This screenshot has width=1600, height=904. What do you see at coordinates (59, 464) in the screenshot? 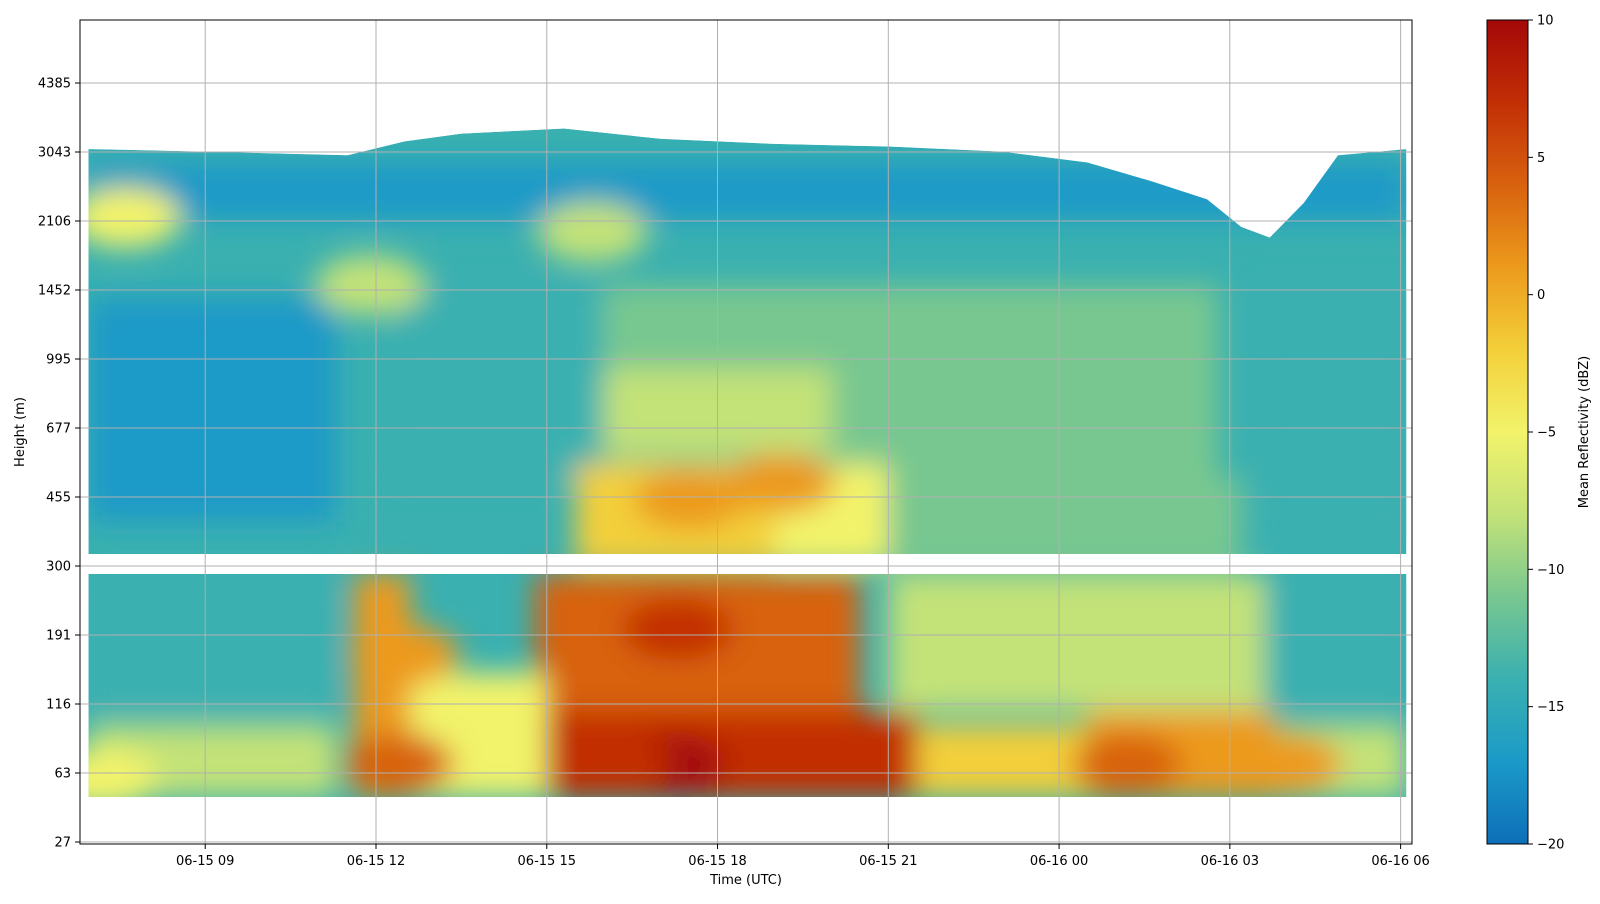
I see `y-axis-ticks: 27 63 116 191 300 455 677 995 1452 2106 3043 4385` at bounding box center [59, 464].